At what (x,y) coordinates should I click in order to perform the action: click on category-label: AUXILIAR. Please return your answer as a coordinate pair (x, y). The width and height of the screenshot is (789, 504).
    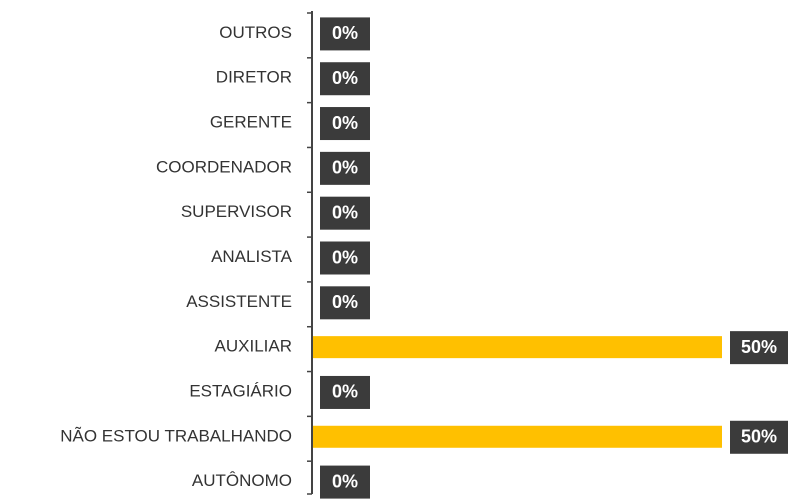
    Looking at the image, I should click on (253, 346).